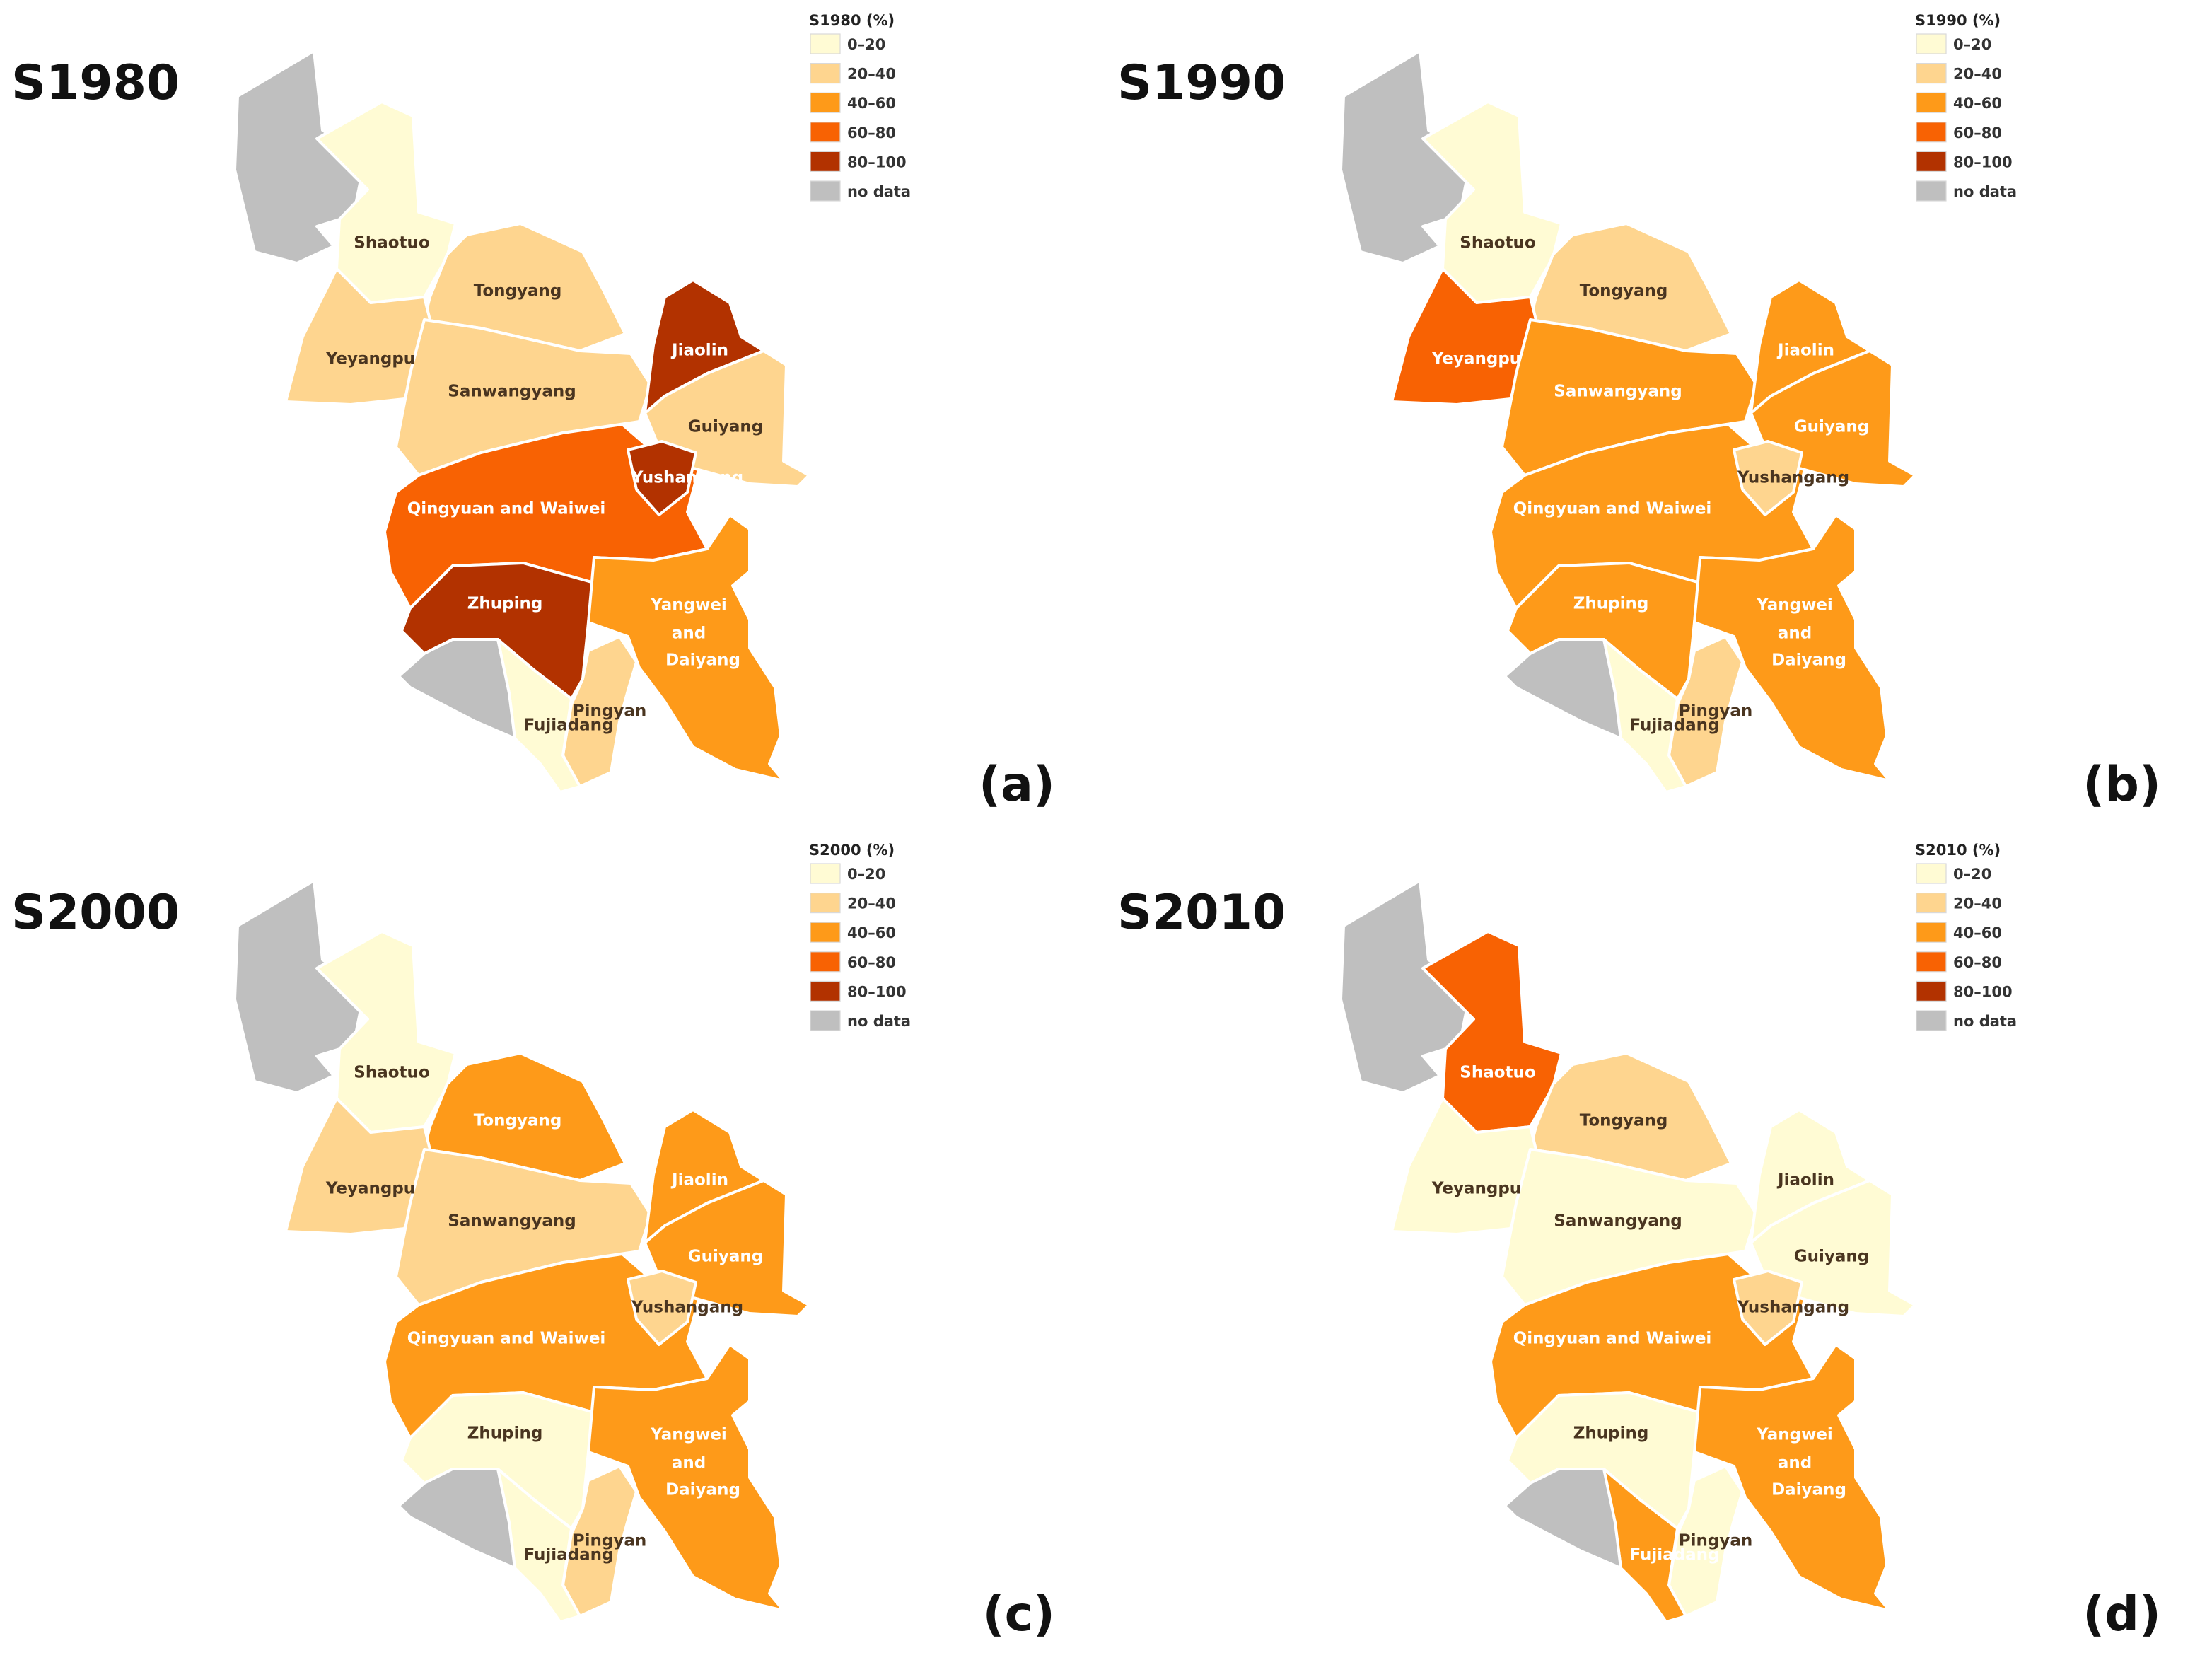 The width and height of the screenshot is (2212, 1660). I want to click on region-shaotuo, so click(1492, 1032).